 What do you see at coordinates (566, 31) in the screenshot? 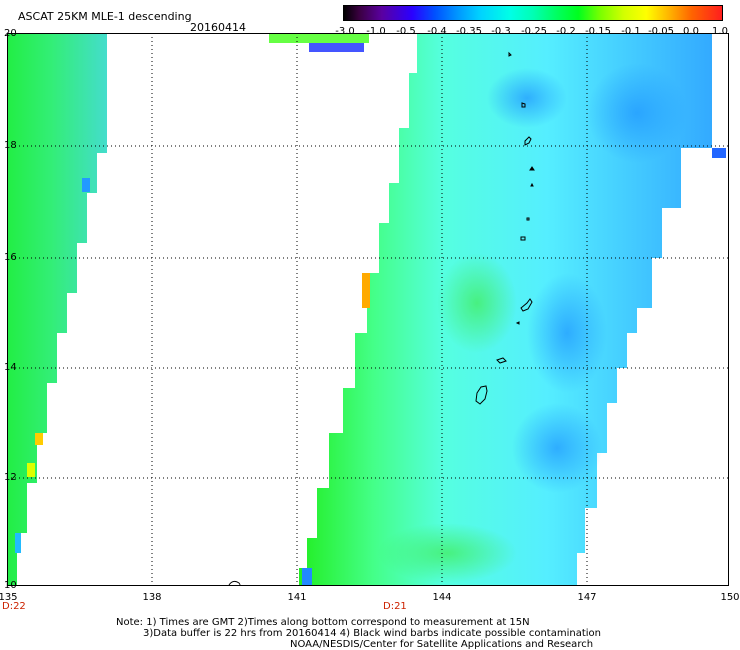
I see `colorbar-tick: -0.2` at bounding box center [566, 31].